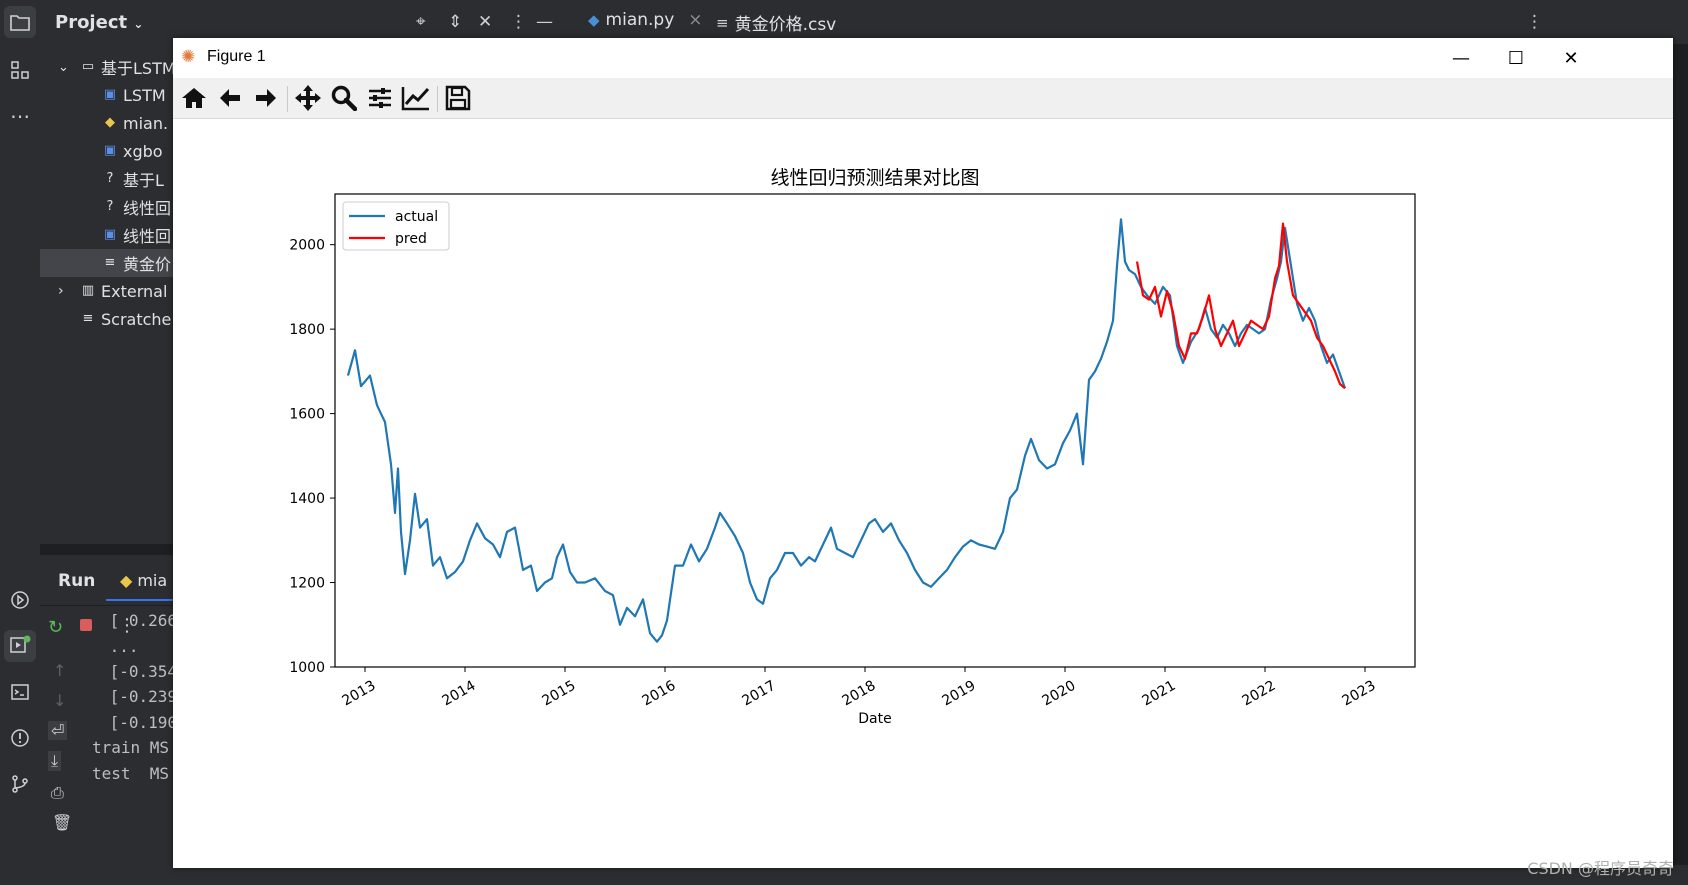 This screenshot has height=885, width=1688. What do you see at coordinates (1240, 306) in the screenshot?
I see `series-line-pred` at bounding box center [1240, 306].